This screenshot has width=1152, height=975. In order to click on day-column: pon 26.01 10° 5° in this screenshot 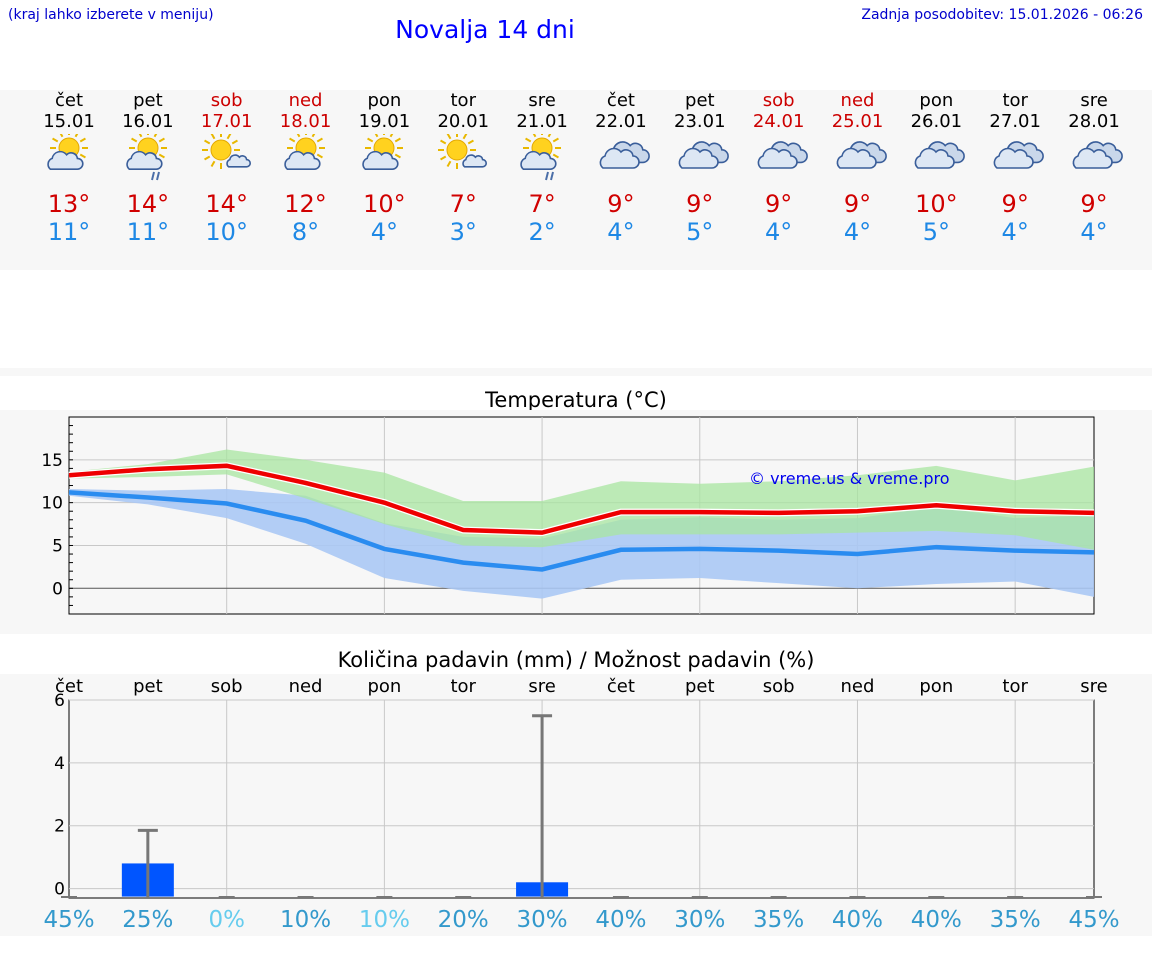, I will do `click(936, 168)`.